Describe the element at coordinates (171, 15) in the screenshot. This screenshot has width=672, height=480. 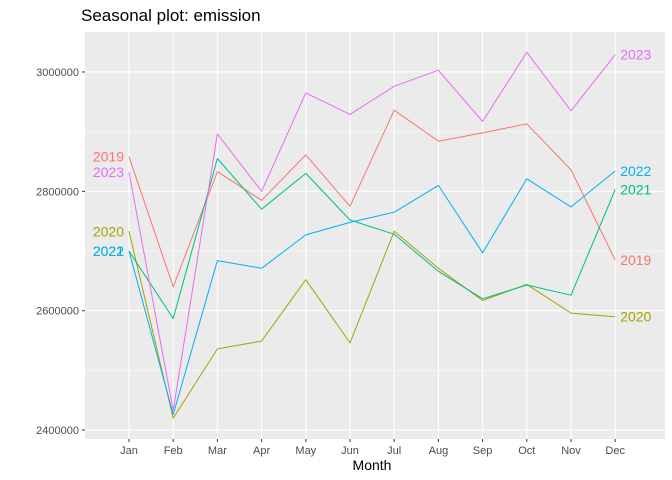
I see `chart-title: Seasonal plot: emission` at that location.